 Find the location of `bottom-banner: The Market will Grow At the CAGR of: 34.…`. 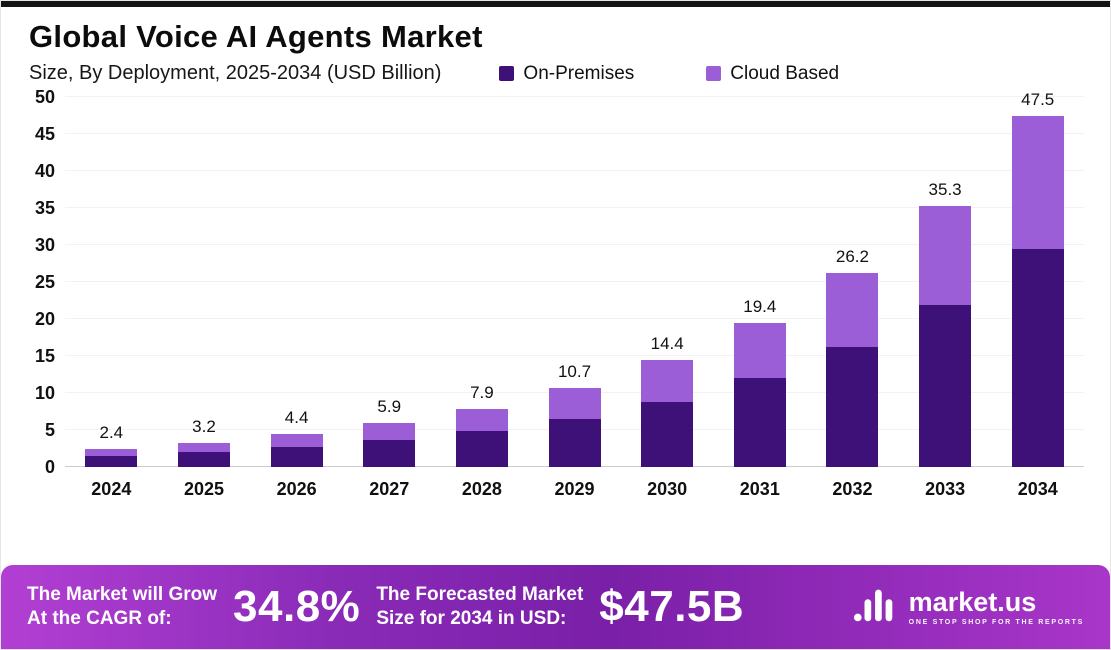

bottom-banner: The Market will Grow At the CAGR of: 34.… is located at coordinates (555, 607).